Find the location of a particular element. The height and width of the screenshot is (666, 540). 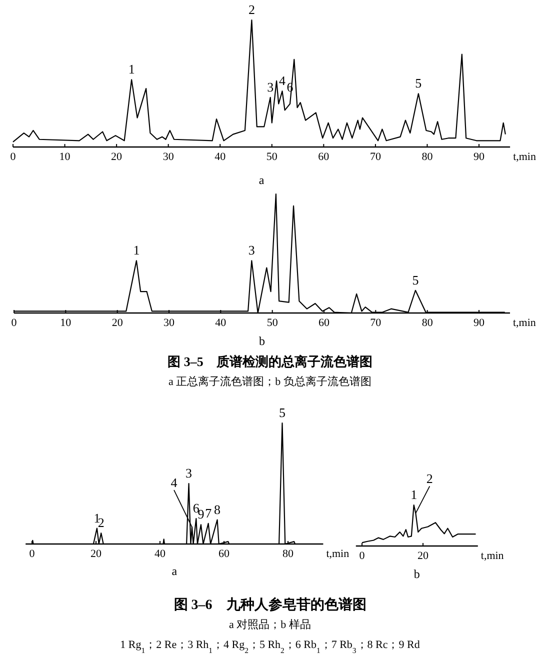

caption: 图 3–5 质谱检测的总离子流色谱图 is located at coordinates (270, 361).